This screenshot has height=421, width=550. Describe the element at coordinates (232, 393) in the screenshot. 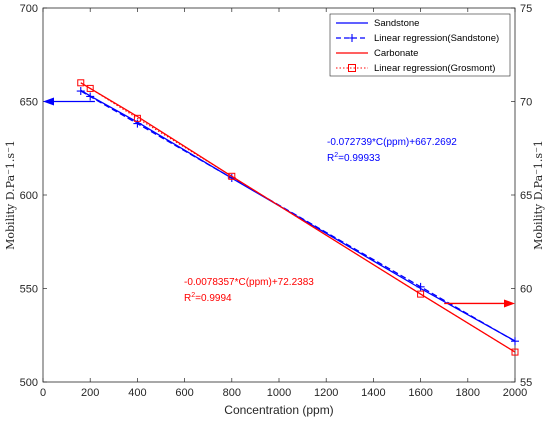

I see `x-tick-label: 800` at that location.